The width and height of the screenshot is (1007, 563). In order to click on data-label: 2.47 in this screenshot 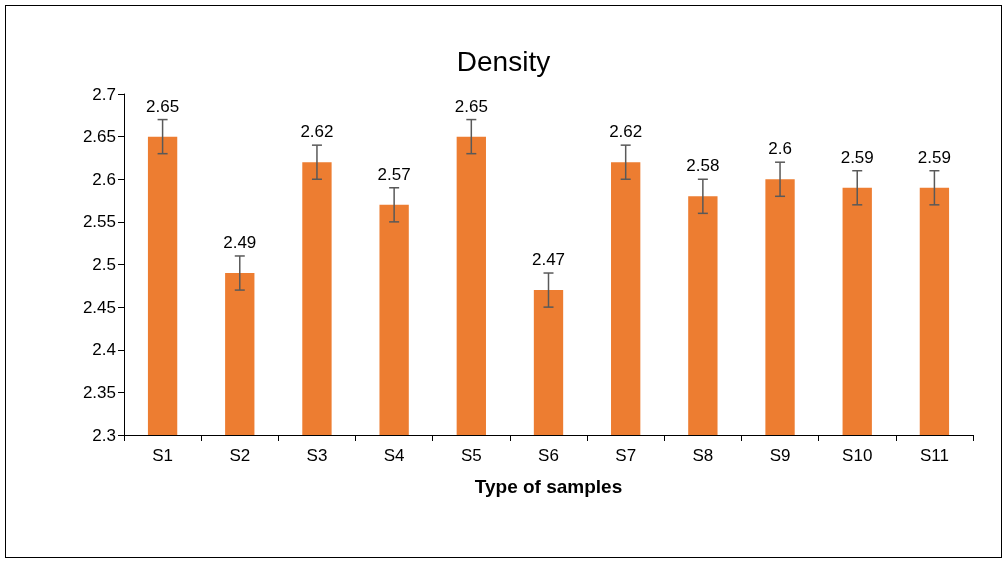, I will do `click(548, 260)`.